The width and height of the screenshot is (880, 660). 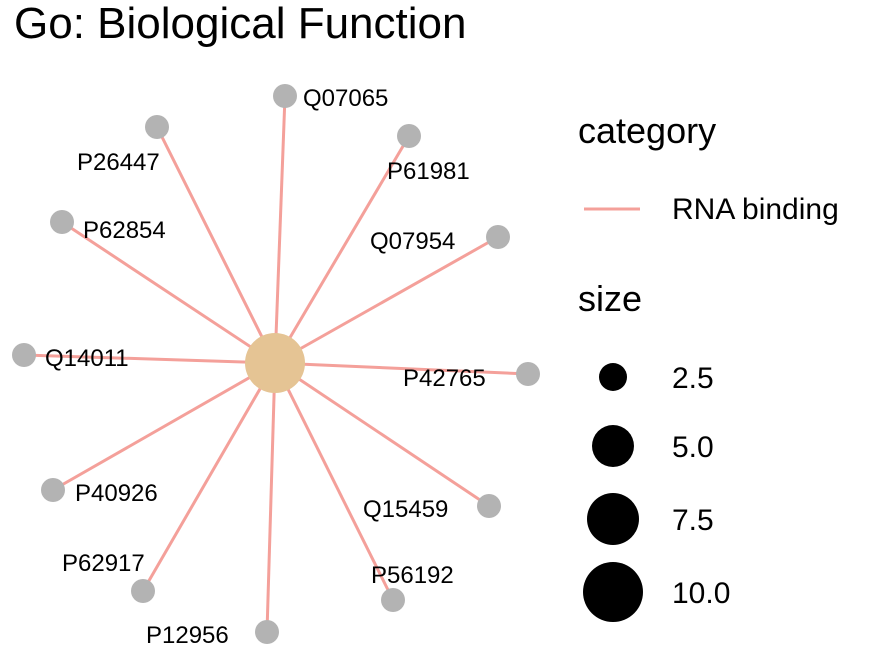 I want to click on legend-category-label: RNA binding, so click(x=755, y=209).